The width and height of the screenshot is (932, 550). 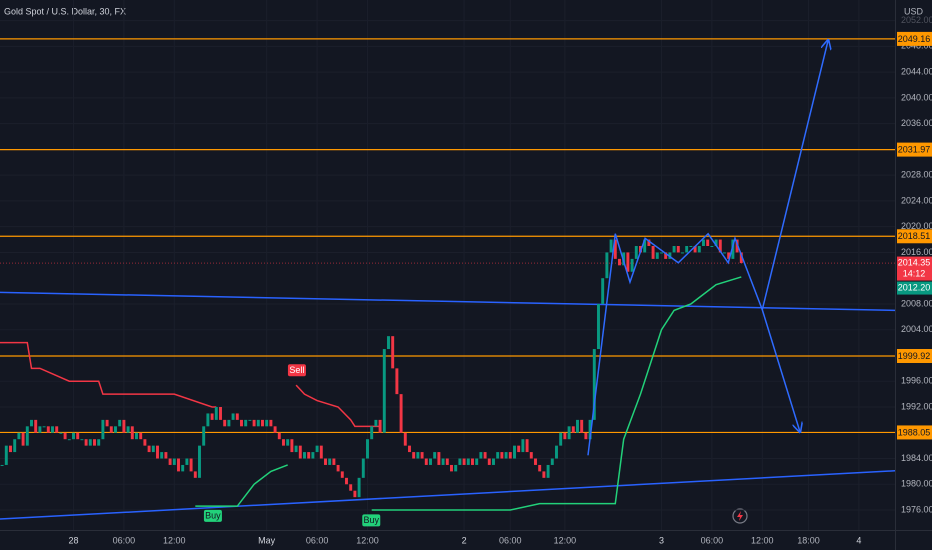 What do you see at coordinates (712, 540) in the screenshot?
I see `x-tick-label: 06:00` at bounding box center [712, 540].